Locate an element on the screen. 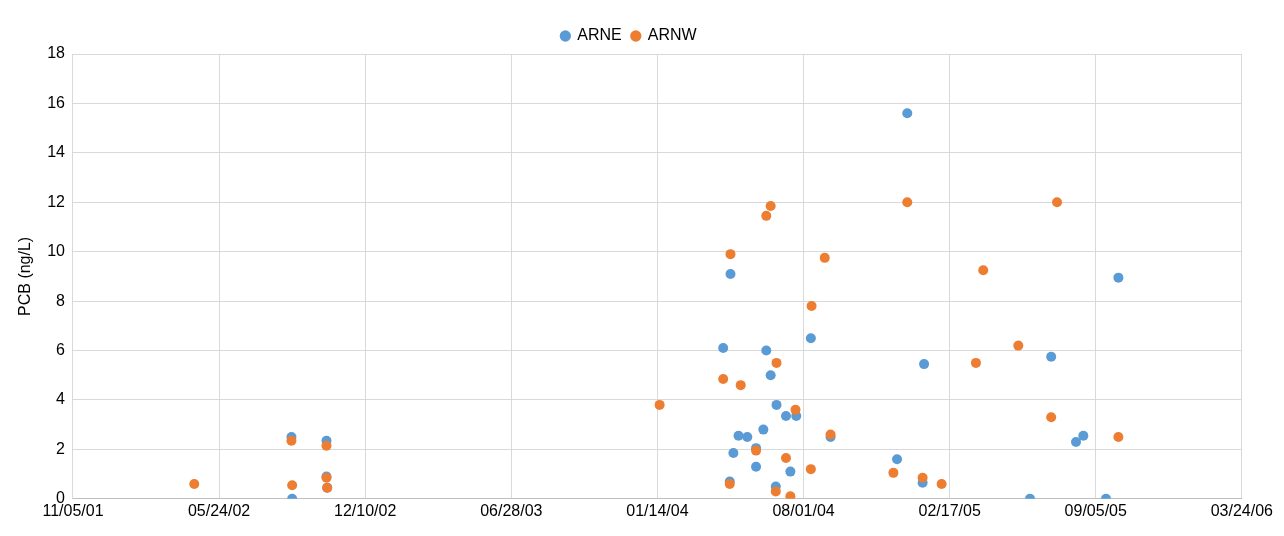 The width and height of the screenshot is (1284, 536). x-tick-label: 12/10/02 is located at coordinates (365, 510).